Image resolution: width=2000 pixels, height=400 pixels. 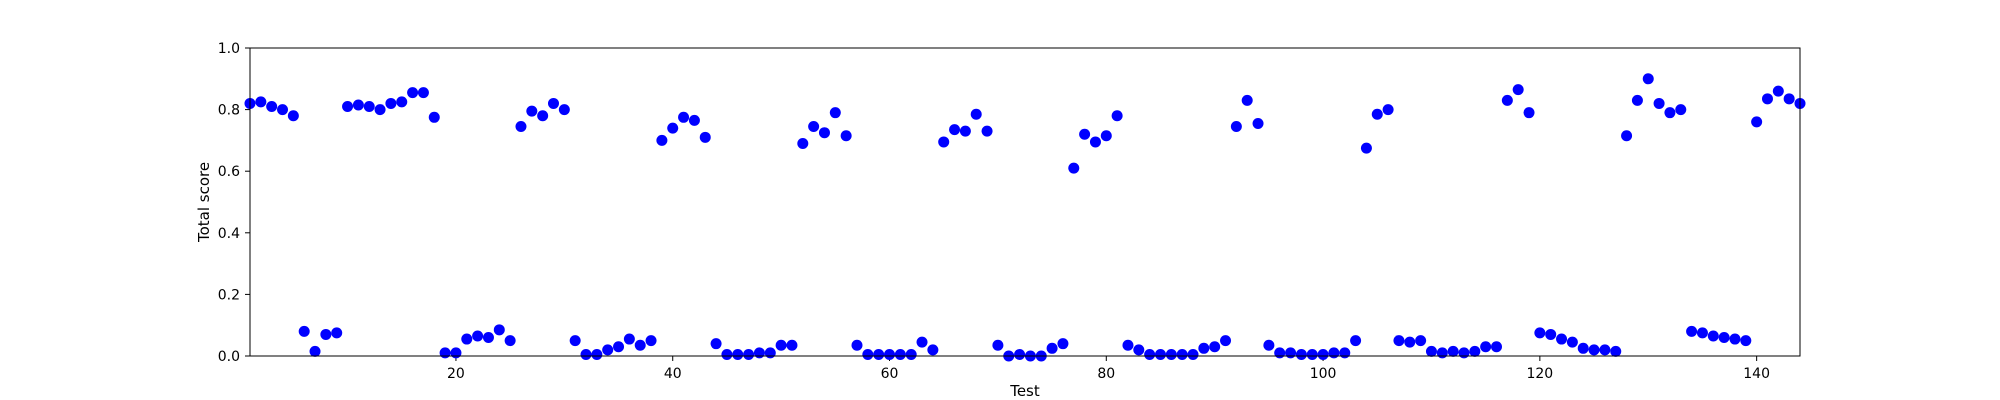 I want to click on x-tick-label: 140, so click(x=1756, y=374).